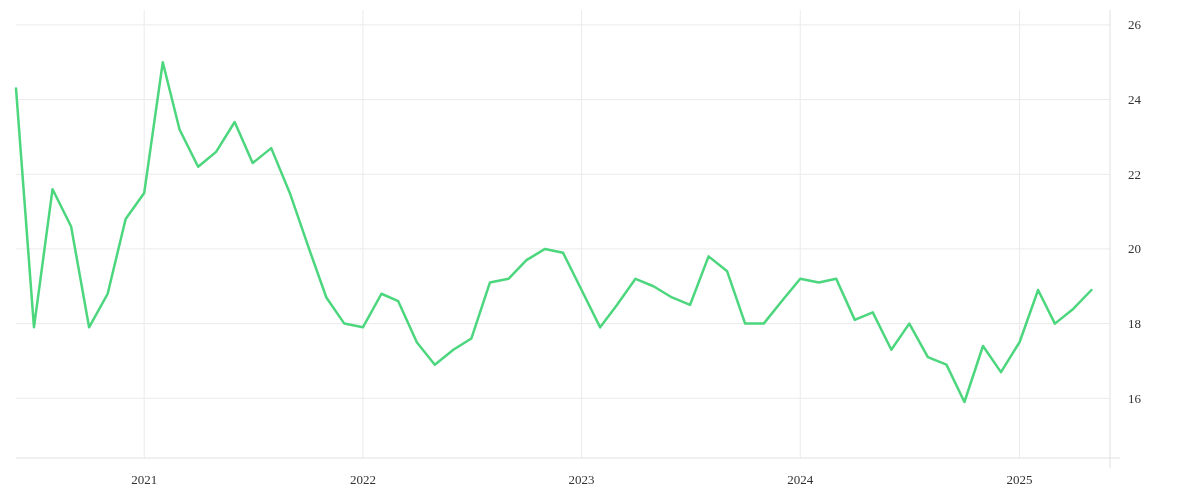 Image resolution: width=1200 pixels, height=500 pixels. What do you see at coordinates (1135, 100) in the screenshot?
I see `y-tick-label: 24` at bounding box center [1135, 100].